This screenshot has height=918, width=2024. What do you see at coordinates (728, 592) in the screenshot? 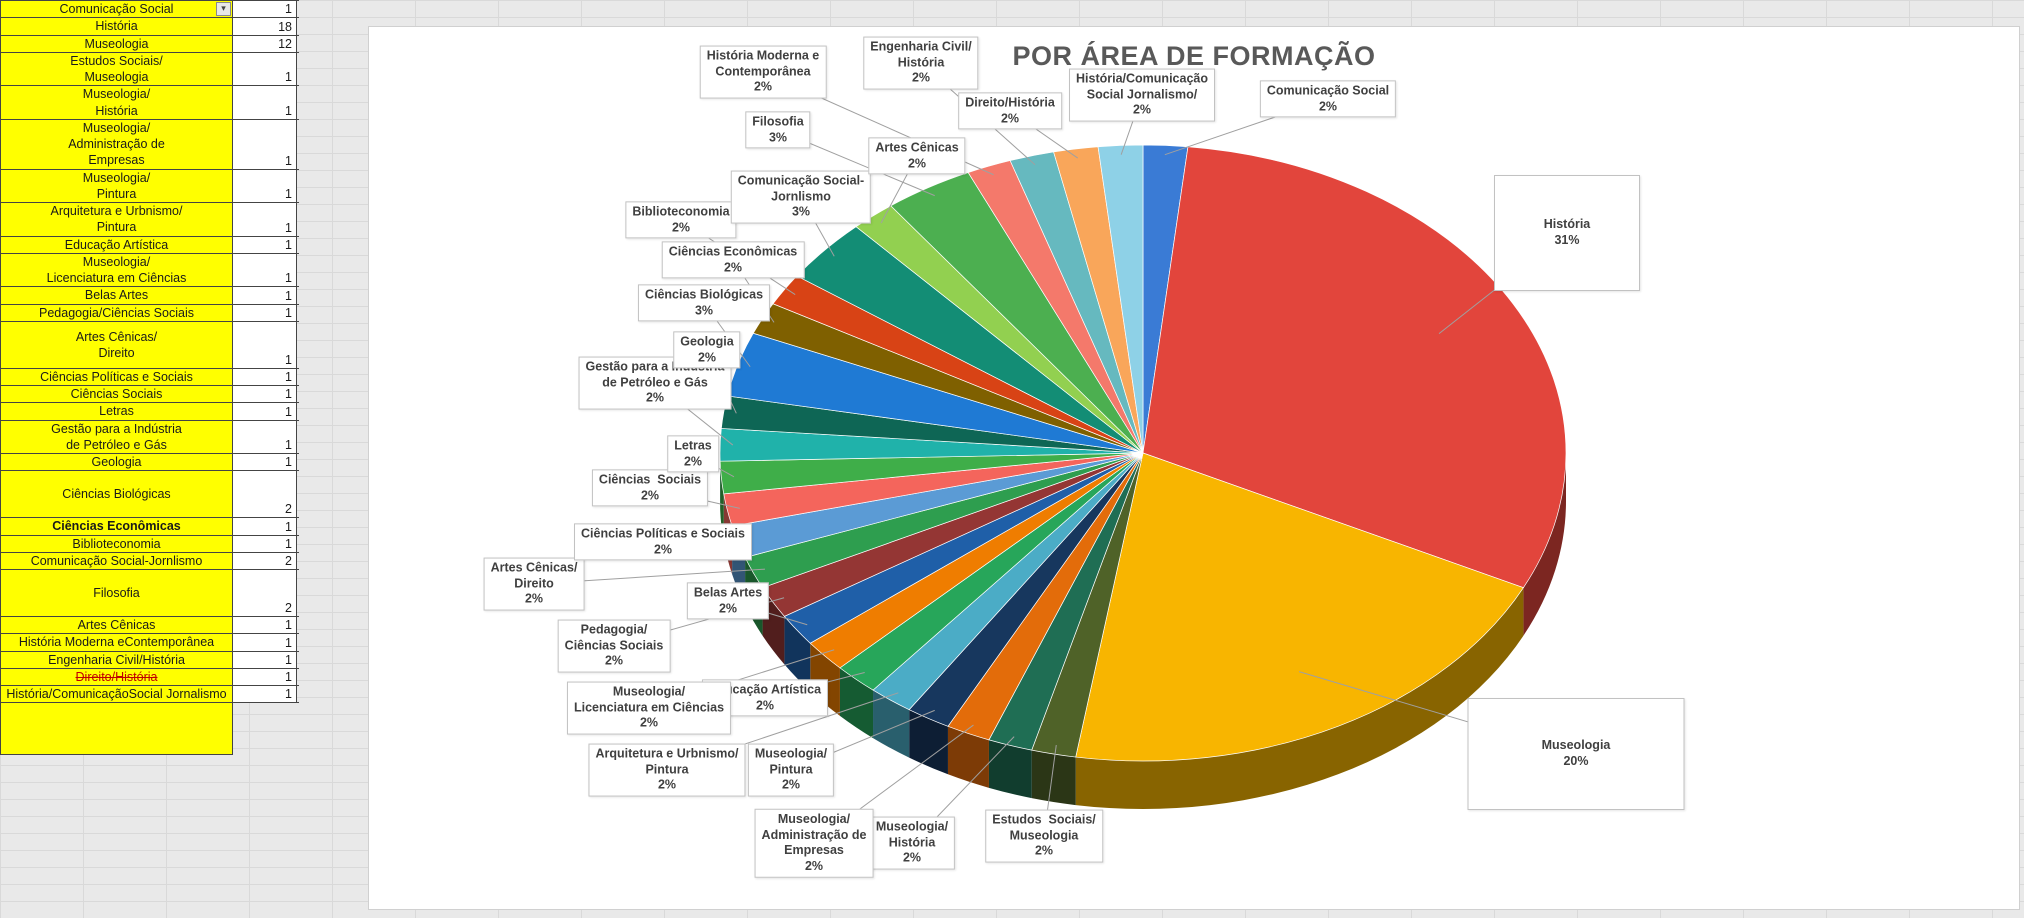
I see `pie-label-name: Belas Artes` at bounding box center [728, 592].